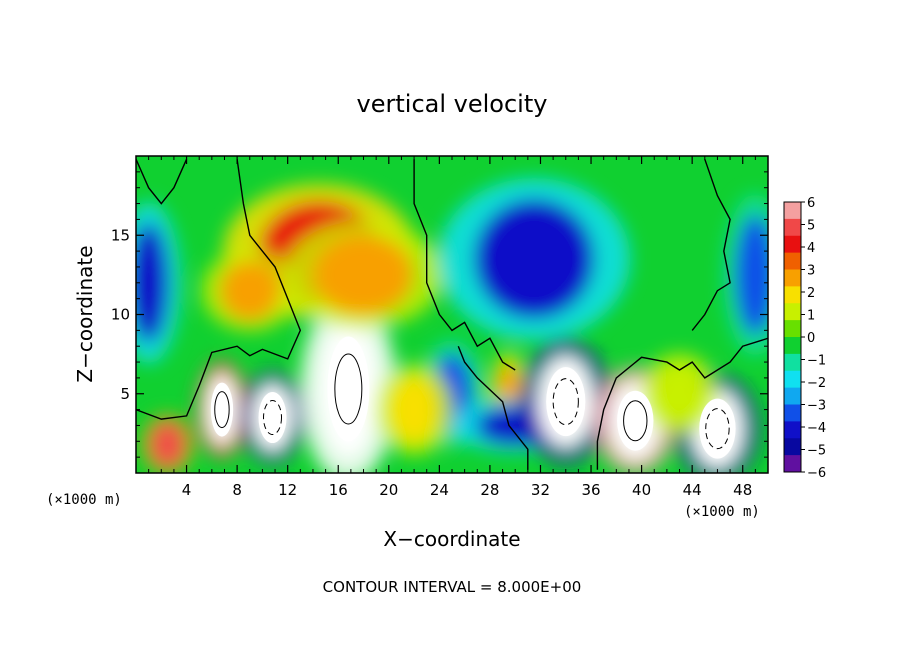  What do you see at coordinates (816, 473) in the screenshot?
I see `colorbar-tick-label: −6` at bounding box center [816, 473].